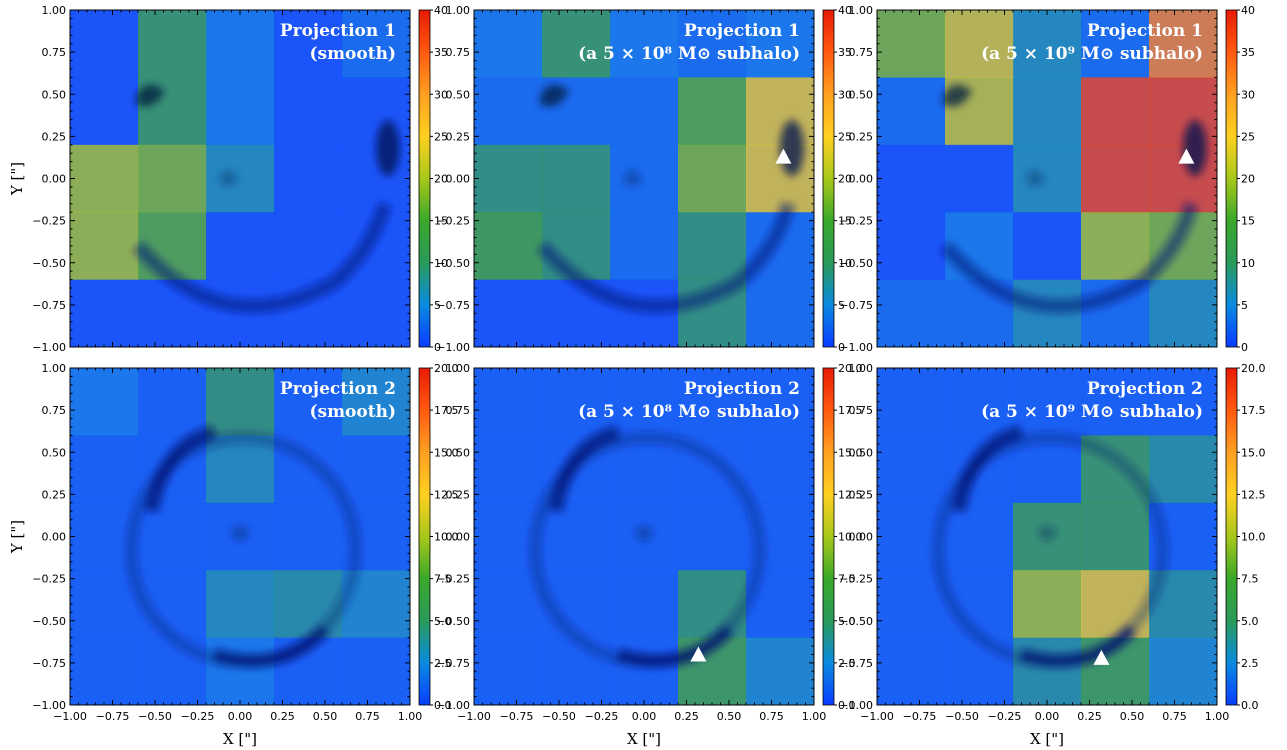 This screenshot has height=750, width=1287. Describe the element at coordinates (453, 621) in the screenshot. I see `y-tick-label: −0.50` at that location.